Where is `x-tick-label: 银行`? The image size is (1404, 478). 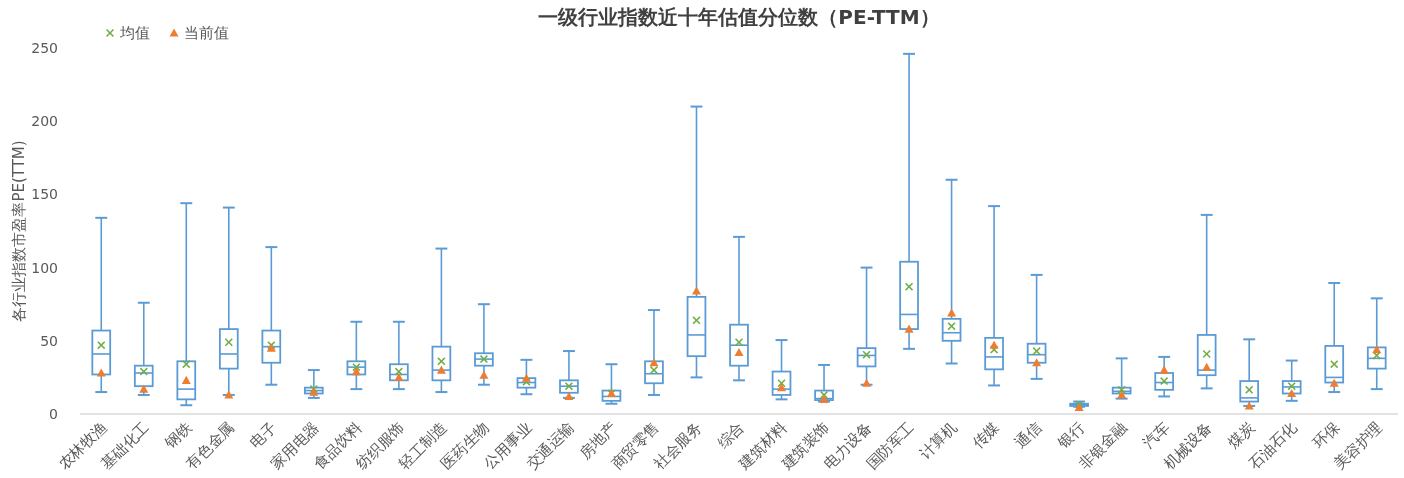 x-tick-label: 银行 is located at coordinates (1070, 435).